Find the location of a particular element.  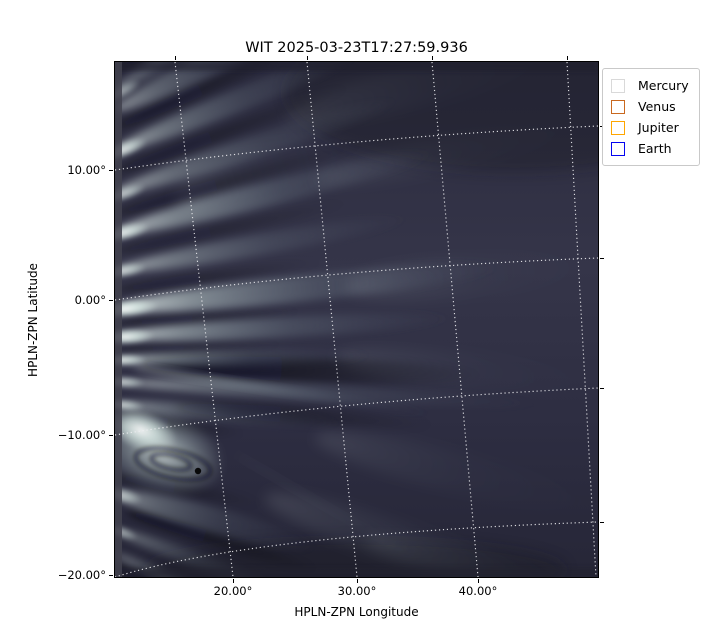

y-tick-label: −20.00° is located at coordinates (81, 575).